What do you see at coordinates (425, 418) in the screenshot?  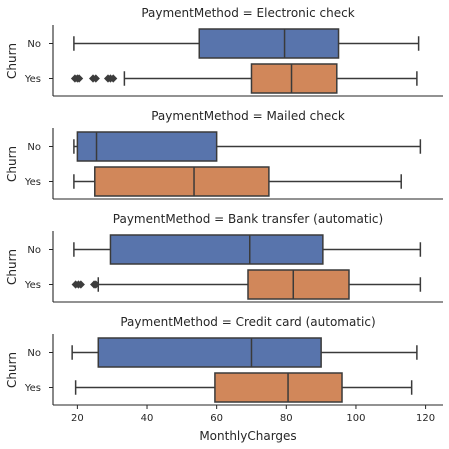 I see `x-tick-label: 120` at bounding box center [425, 418].